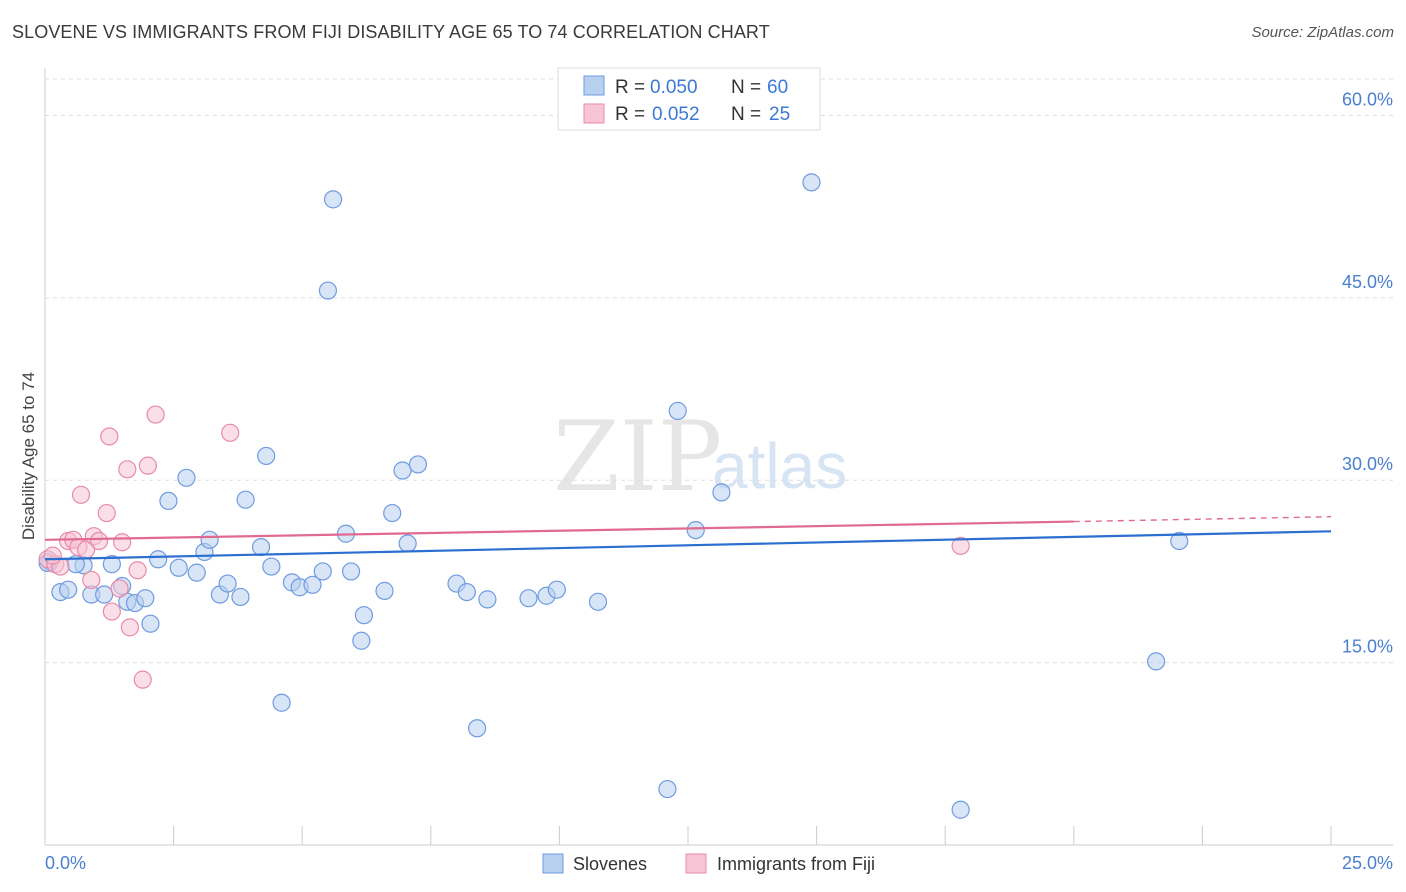  What do you see at coordinates (746, 114) in the screenshot?
I see `legend-n-label-2: N =` at bounding box center [746, 114].